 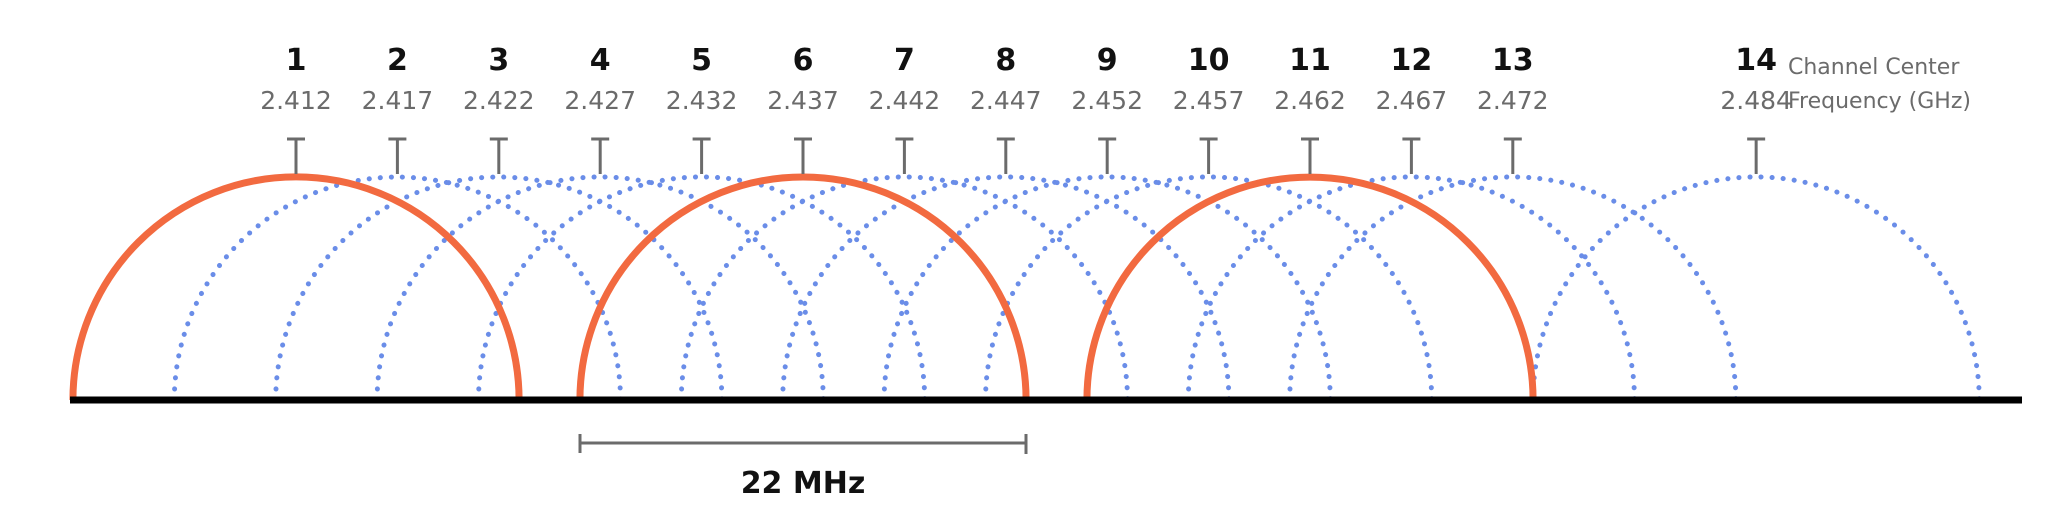 What do you see at coordinates (702, 100) in the screenshot?
I see `channel-frequency: 2.432` at bounding box center [702, 100].